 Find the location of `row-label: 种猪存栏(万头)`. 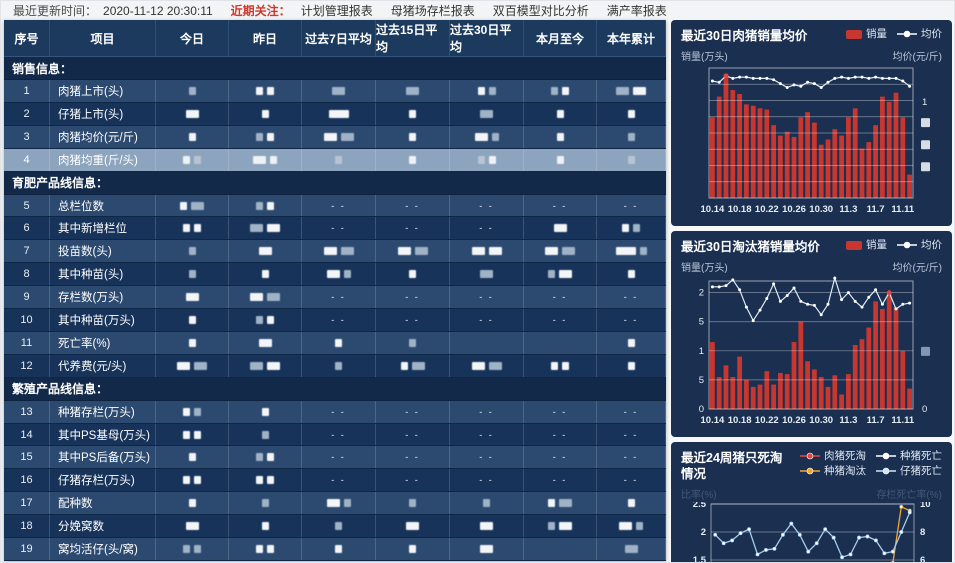

row-label: 种猪存栏(万头) is located at coordinates (103, 411).